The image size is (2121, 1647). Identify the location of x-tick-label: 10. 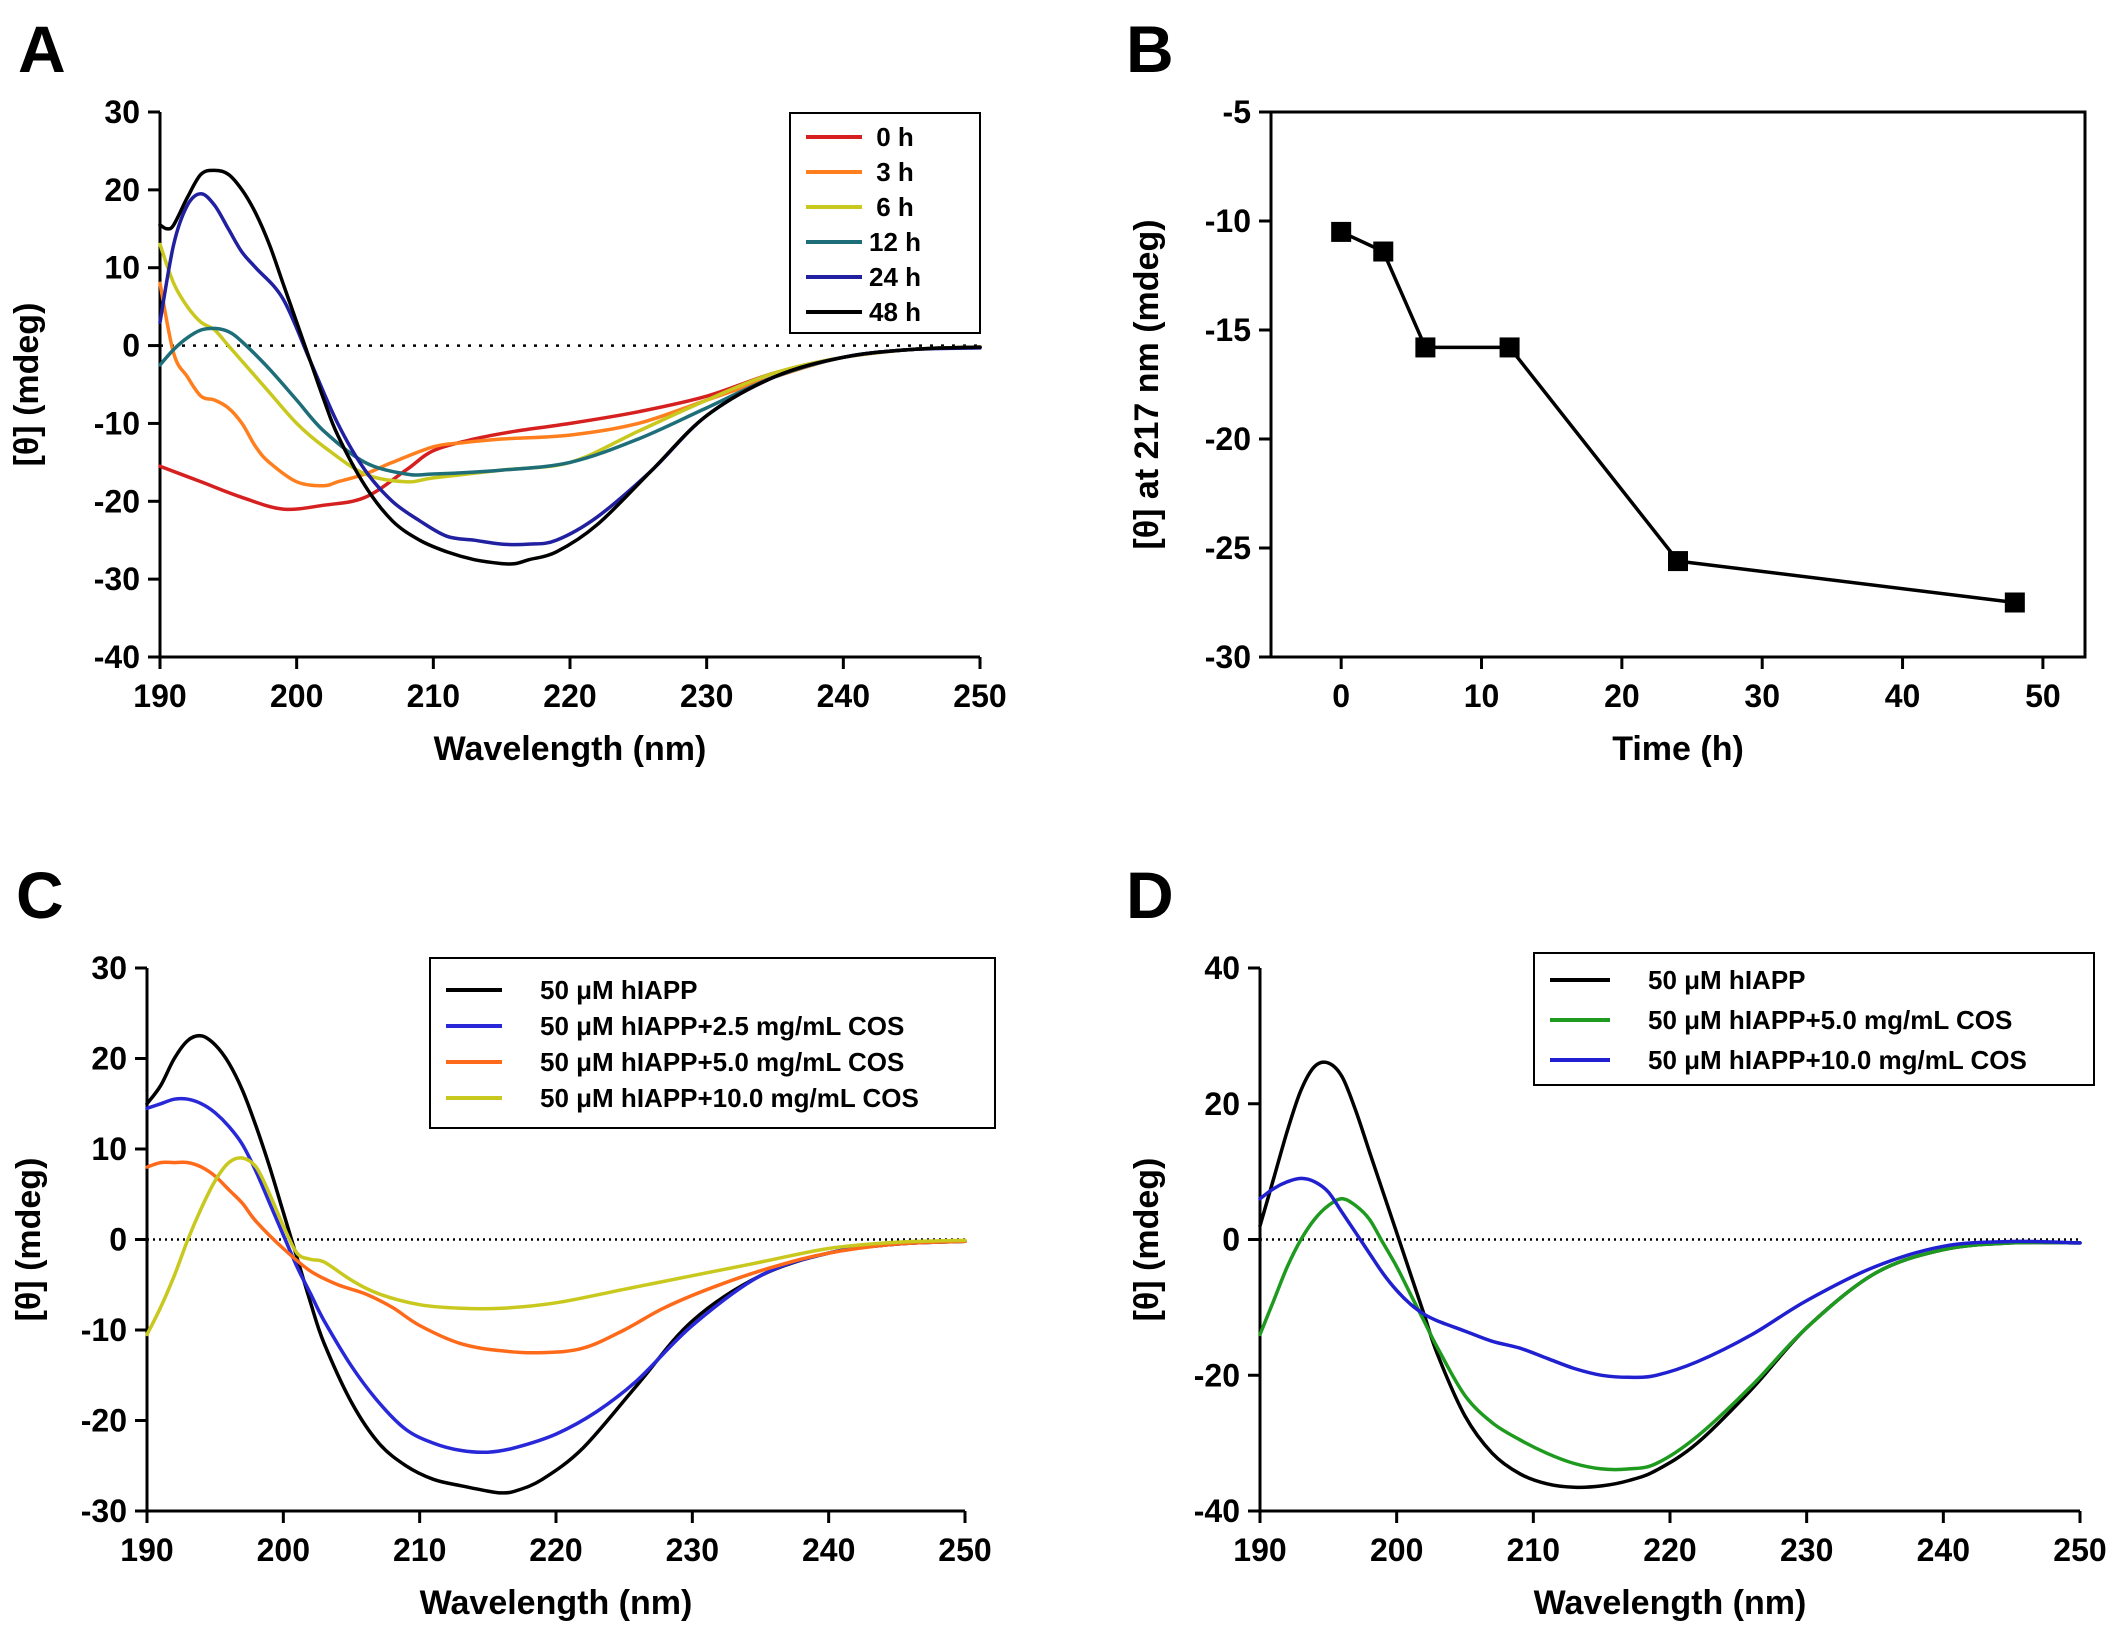
(1482, 696).